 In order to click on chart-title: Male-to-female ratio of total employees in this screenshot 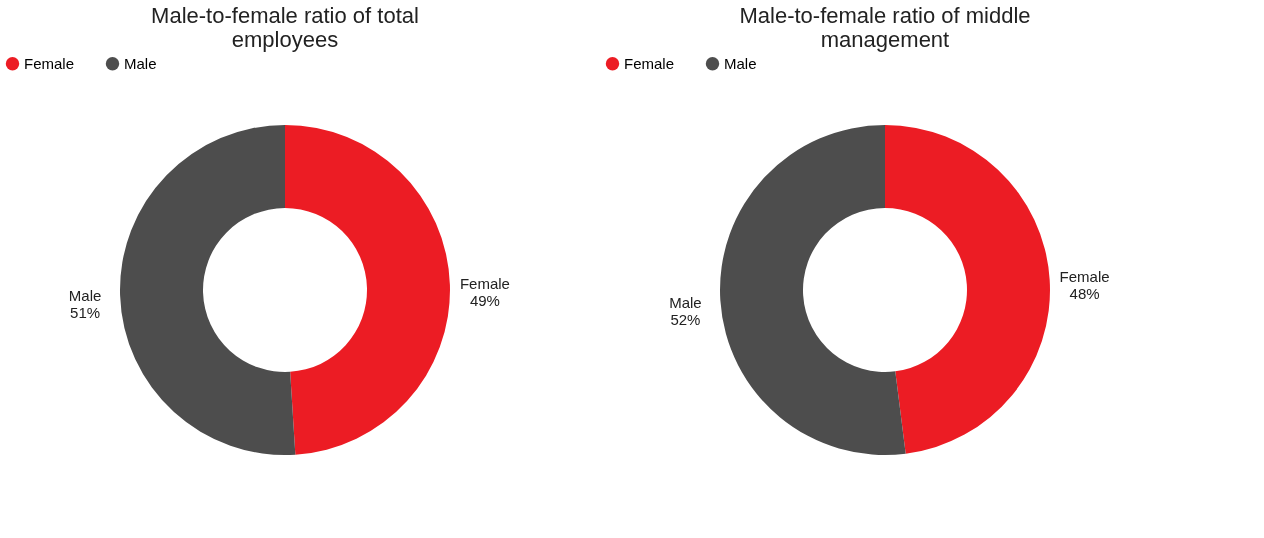, I will do `click(285, 27)`.